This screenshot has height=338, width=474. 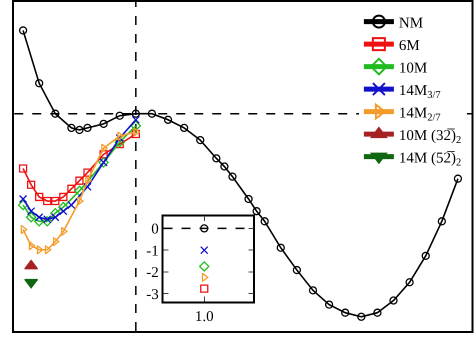 I want to click on legend-label: NM, so click(x=411, y=23).